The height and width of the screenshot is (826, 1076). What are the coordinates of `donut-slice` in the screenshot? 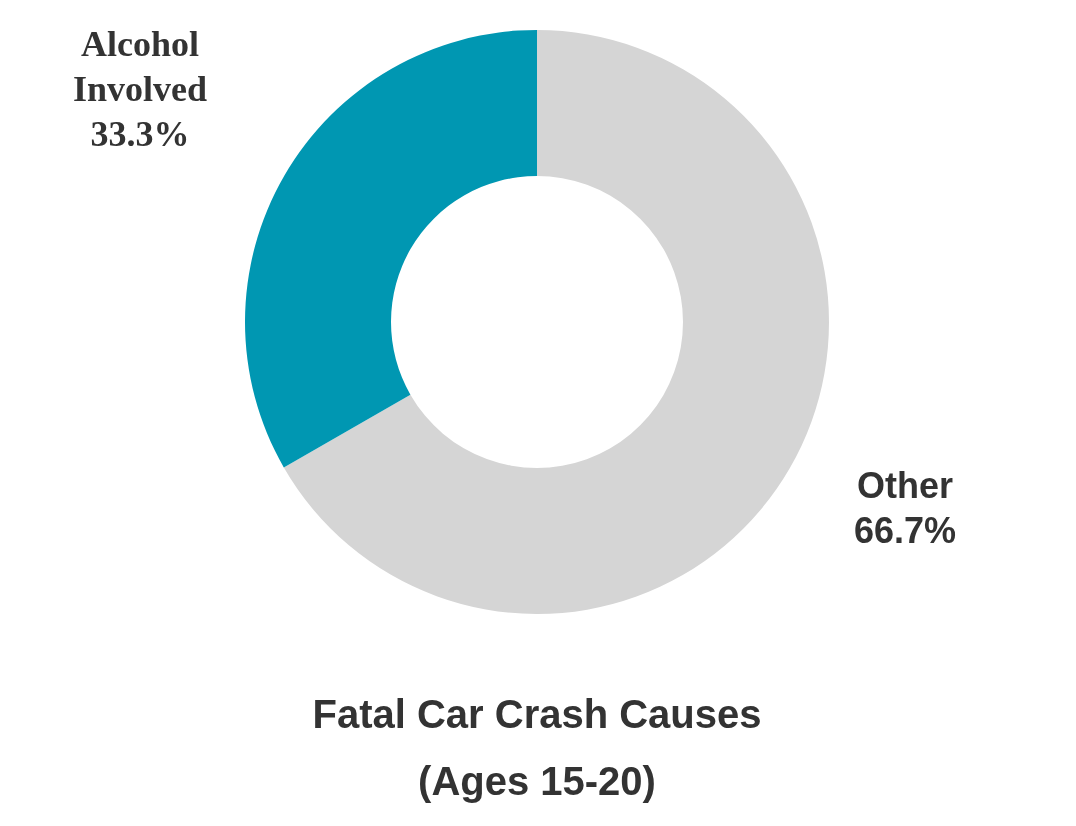 It's located at (391, 249).